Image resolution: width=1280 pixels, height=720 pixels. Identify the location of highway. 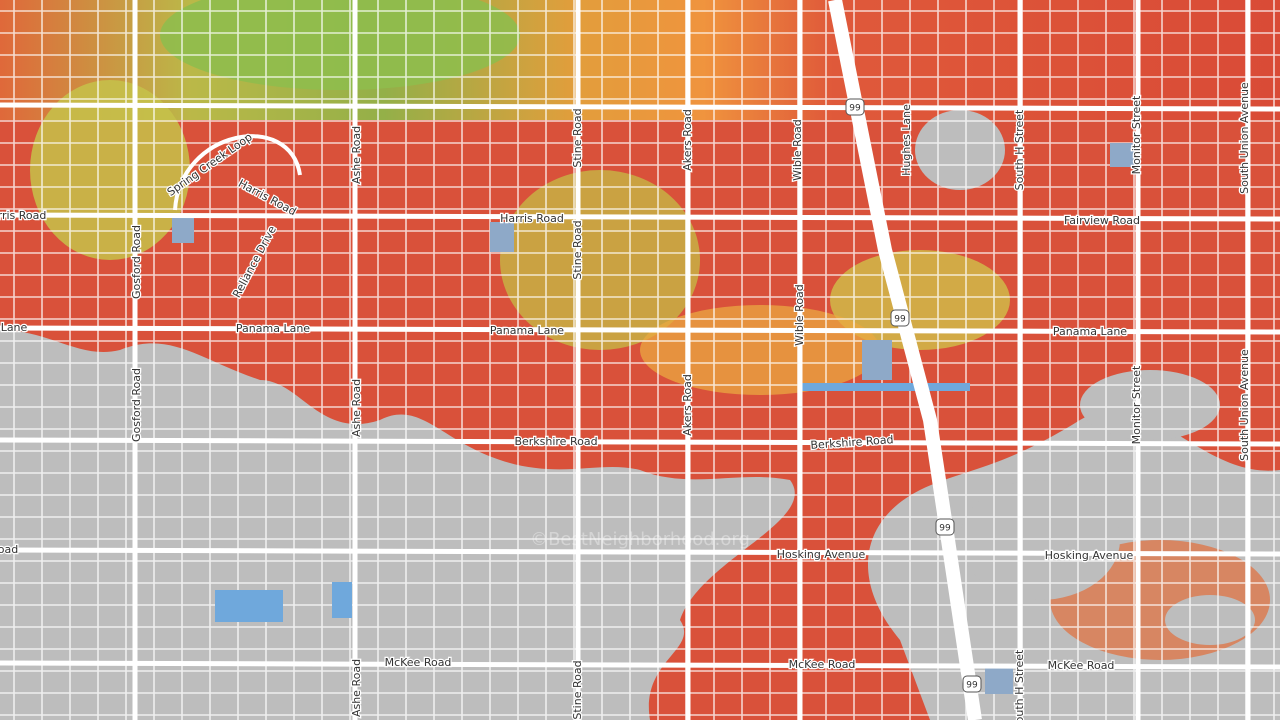
(905, 360).